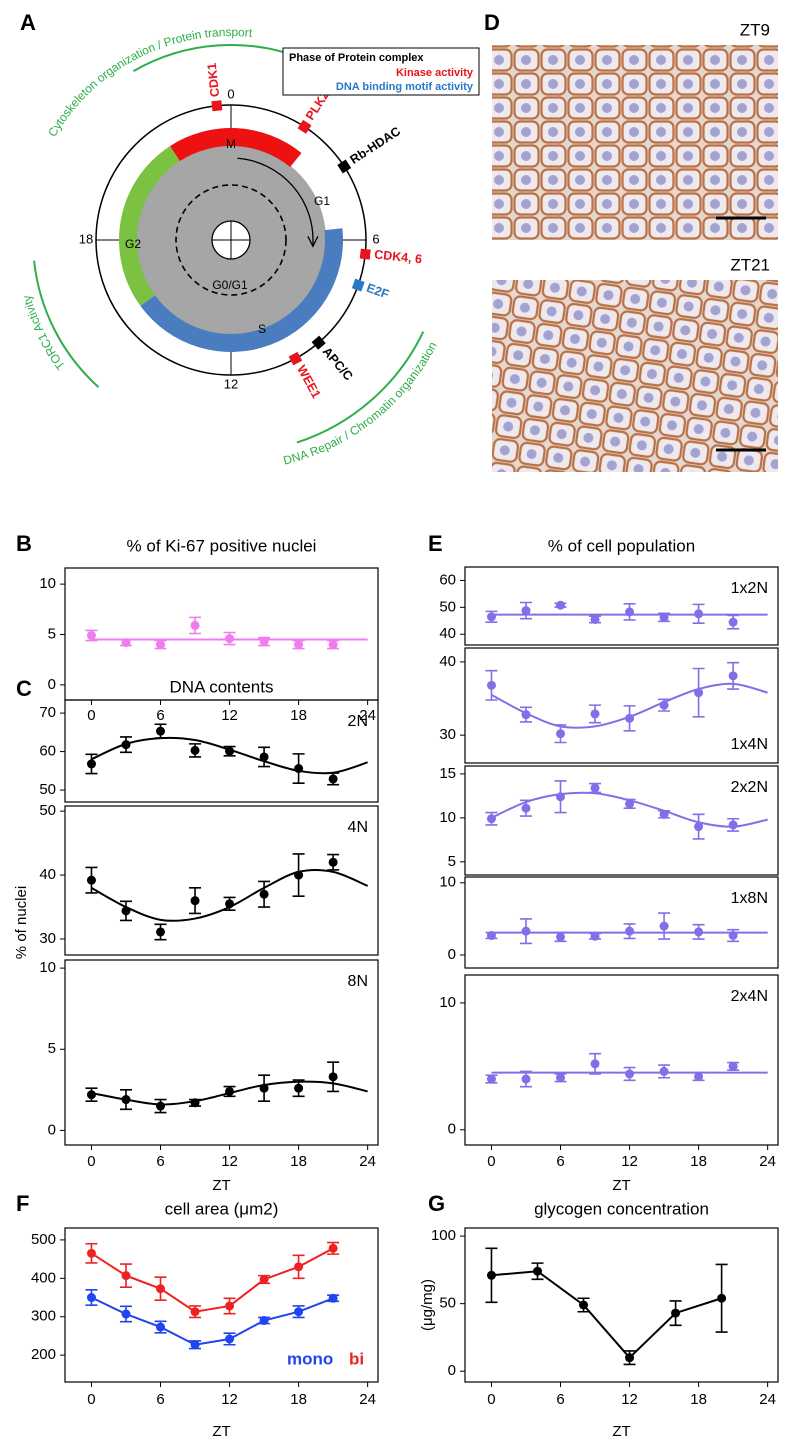 This screenshot has height=1456, width=800. What do you see at coordinates (375, 238) in the screenshot?
I see `hour-label: 6` at bounding box center [375, 238].